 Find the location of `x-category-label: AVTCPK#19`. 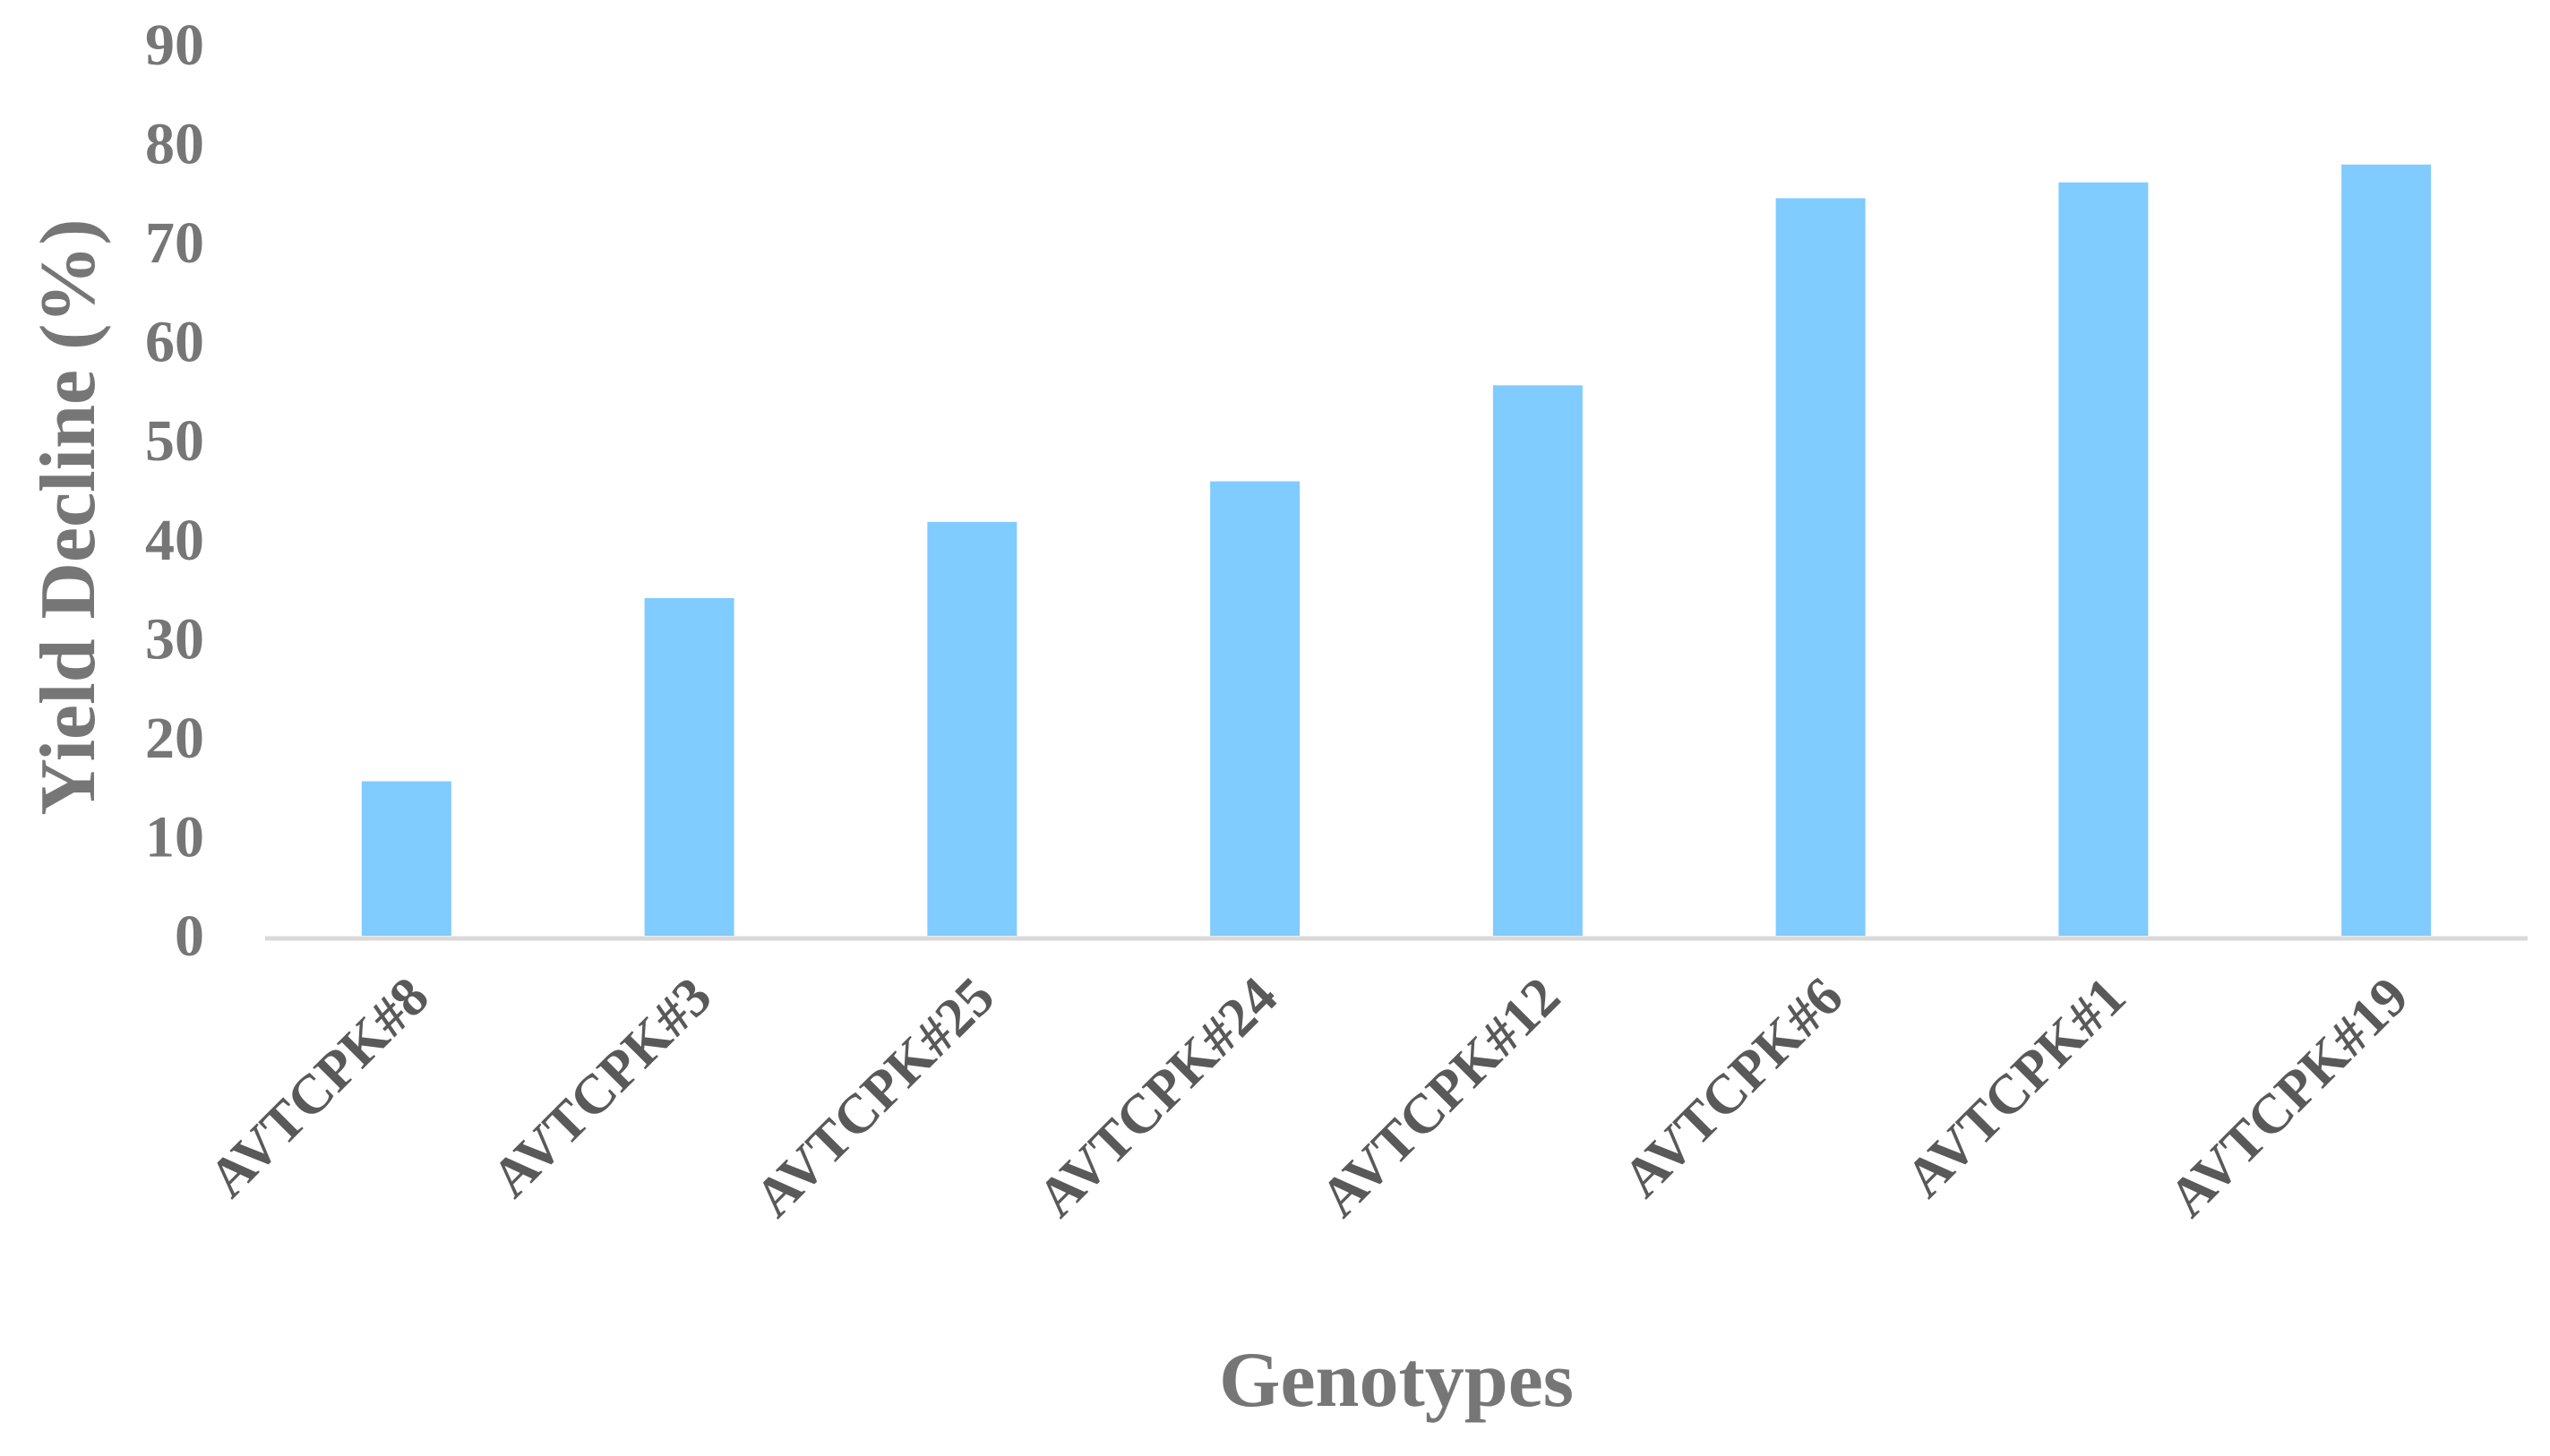

x-category-label: AVTCPK#19 is located at coordinates (2289, 1097).